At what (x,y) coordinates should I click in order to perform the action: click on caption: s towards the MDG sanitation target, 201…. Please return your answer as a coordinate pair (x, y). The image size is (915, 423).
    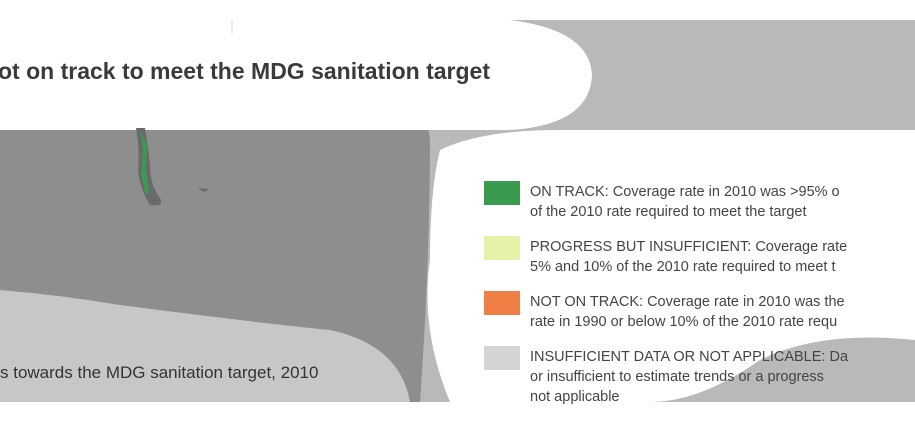
    Looking at the image, I should click on (159, 372).